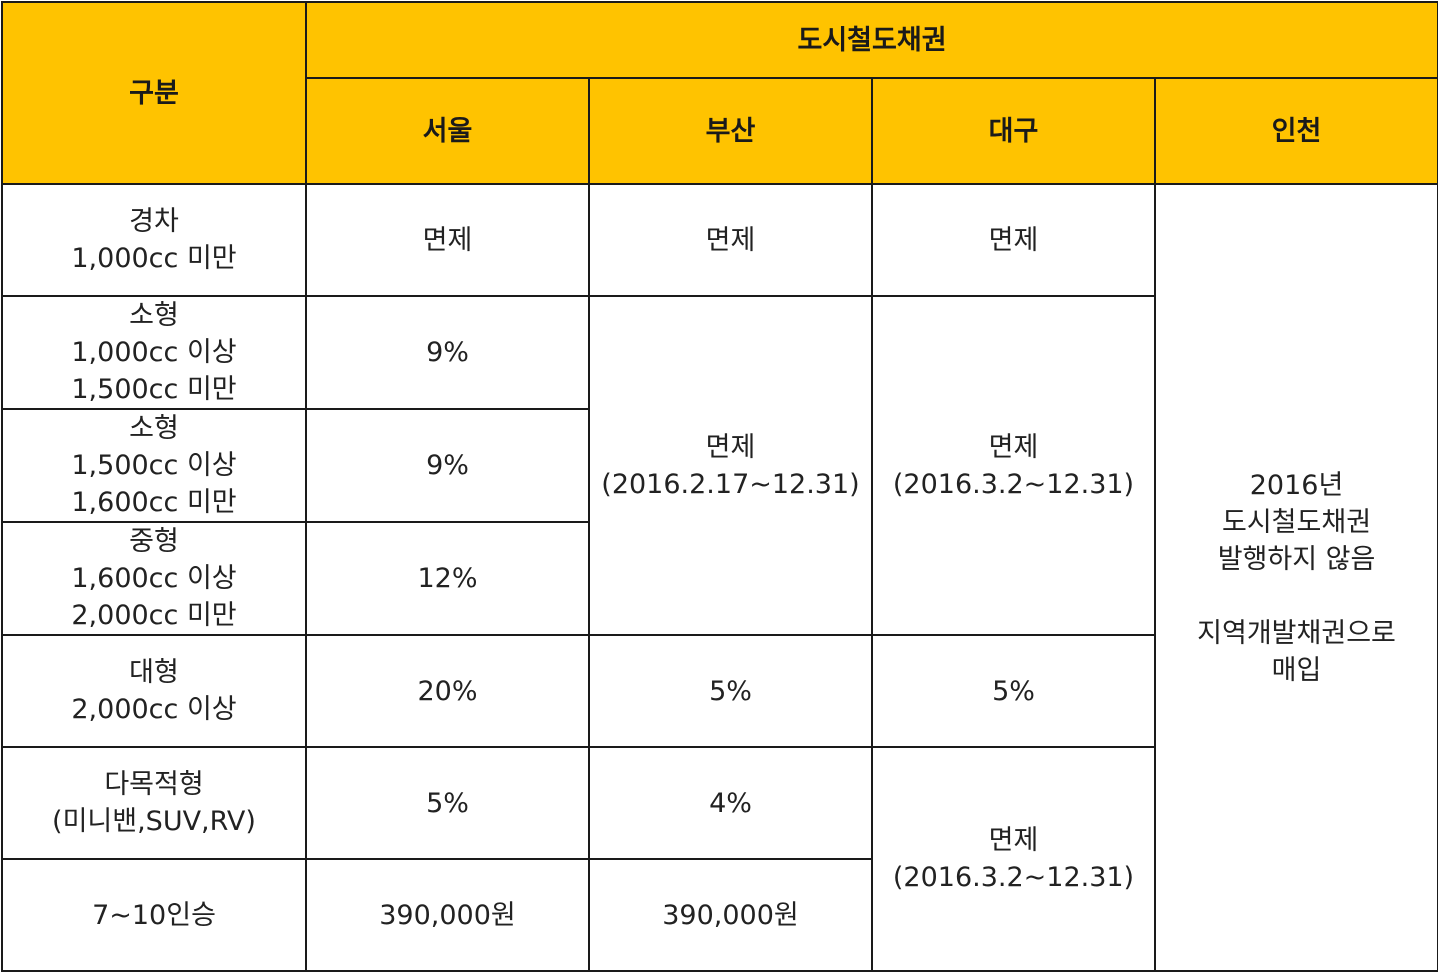 The height and width of the screenshot is (974, 1438). I want to click on table-row: 대형 2,000cc 이상 20% 5% 5%, so click(719, 691).